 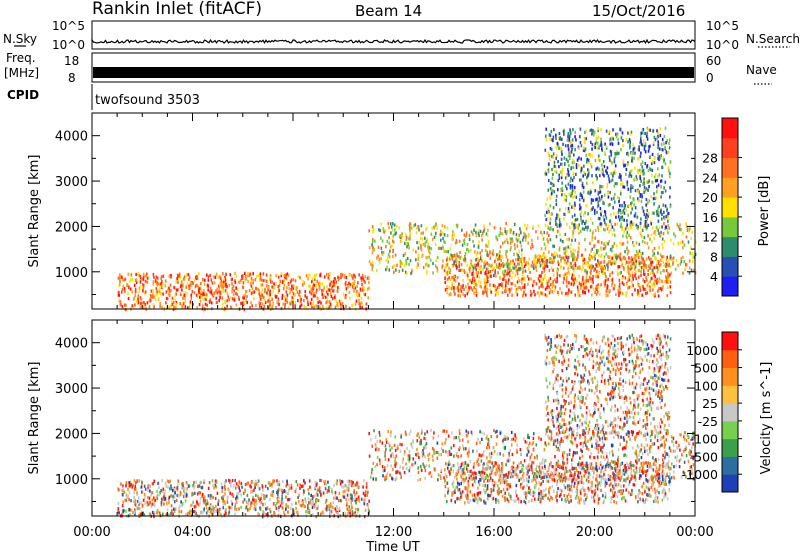 What do you see at coordinates (722, 45) in the screenshot?
I see `noise-tick-right-bottom: 10^0` at bounding box center [722, 45].